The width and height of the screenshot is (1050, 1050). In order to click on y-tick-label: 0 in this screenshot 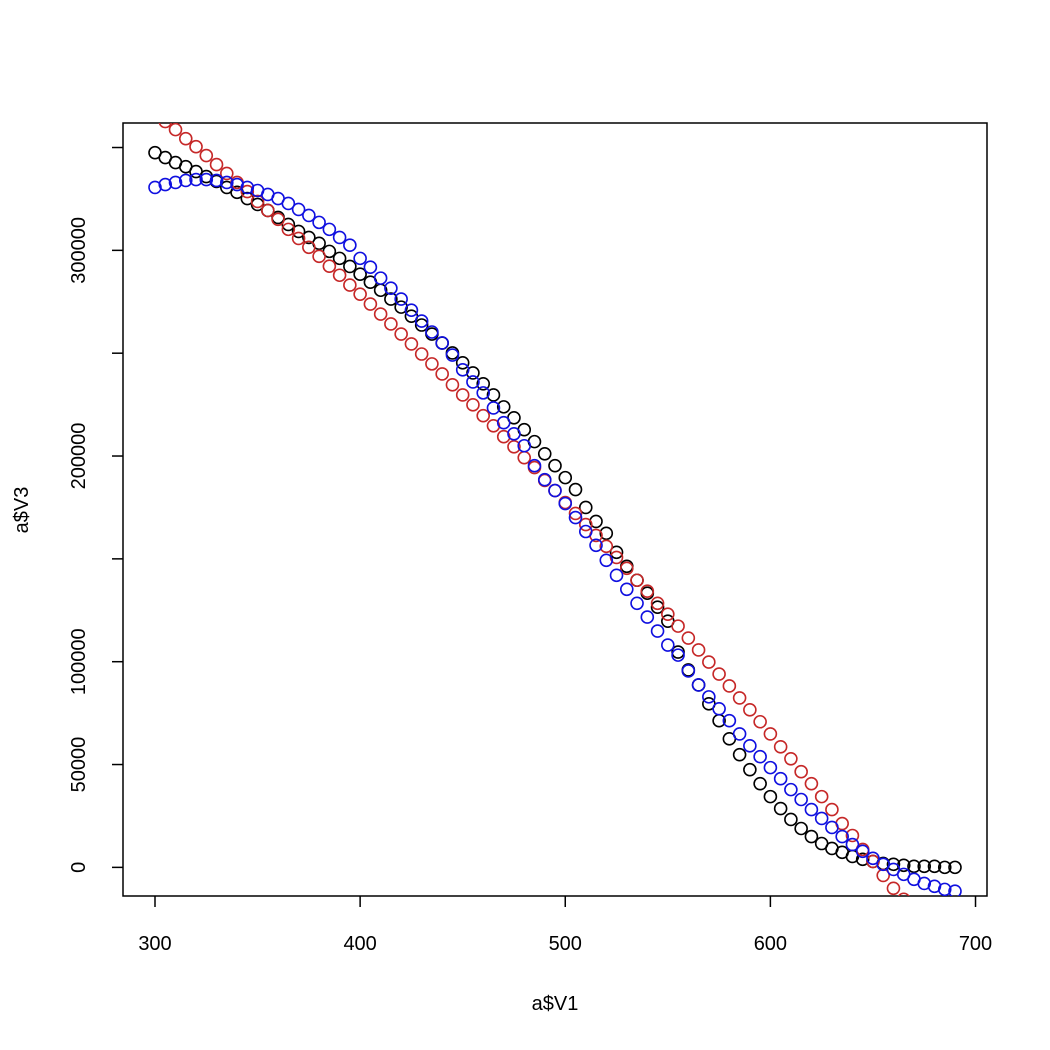, I will do `click(79, 867)`.